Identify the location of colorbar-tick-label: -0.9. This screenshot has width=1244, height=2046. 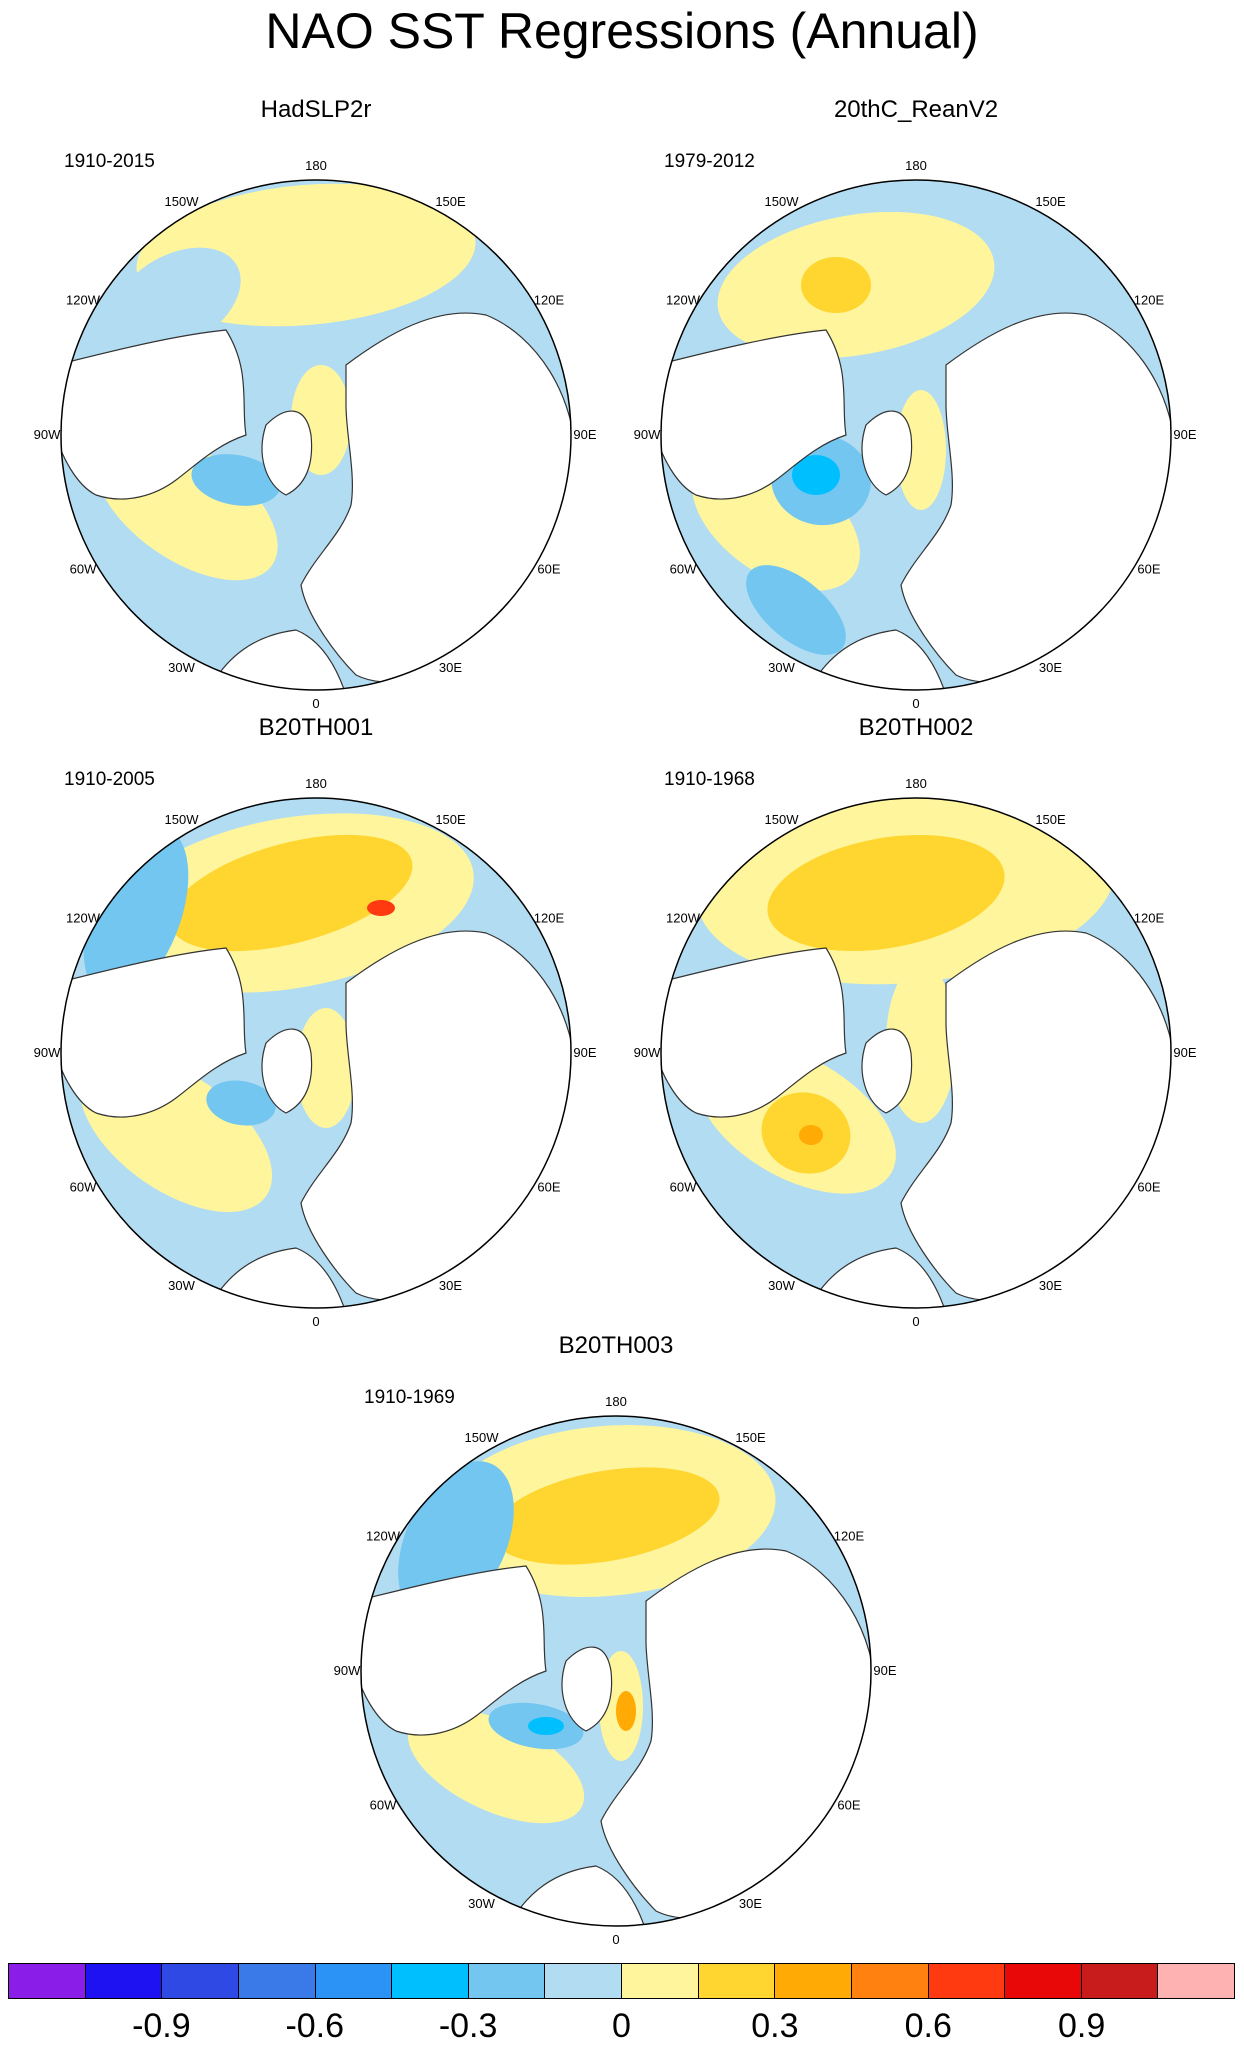
(161, 2026).